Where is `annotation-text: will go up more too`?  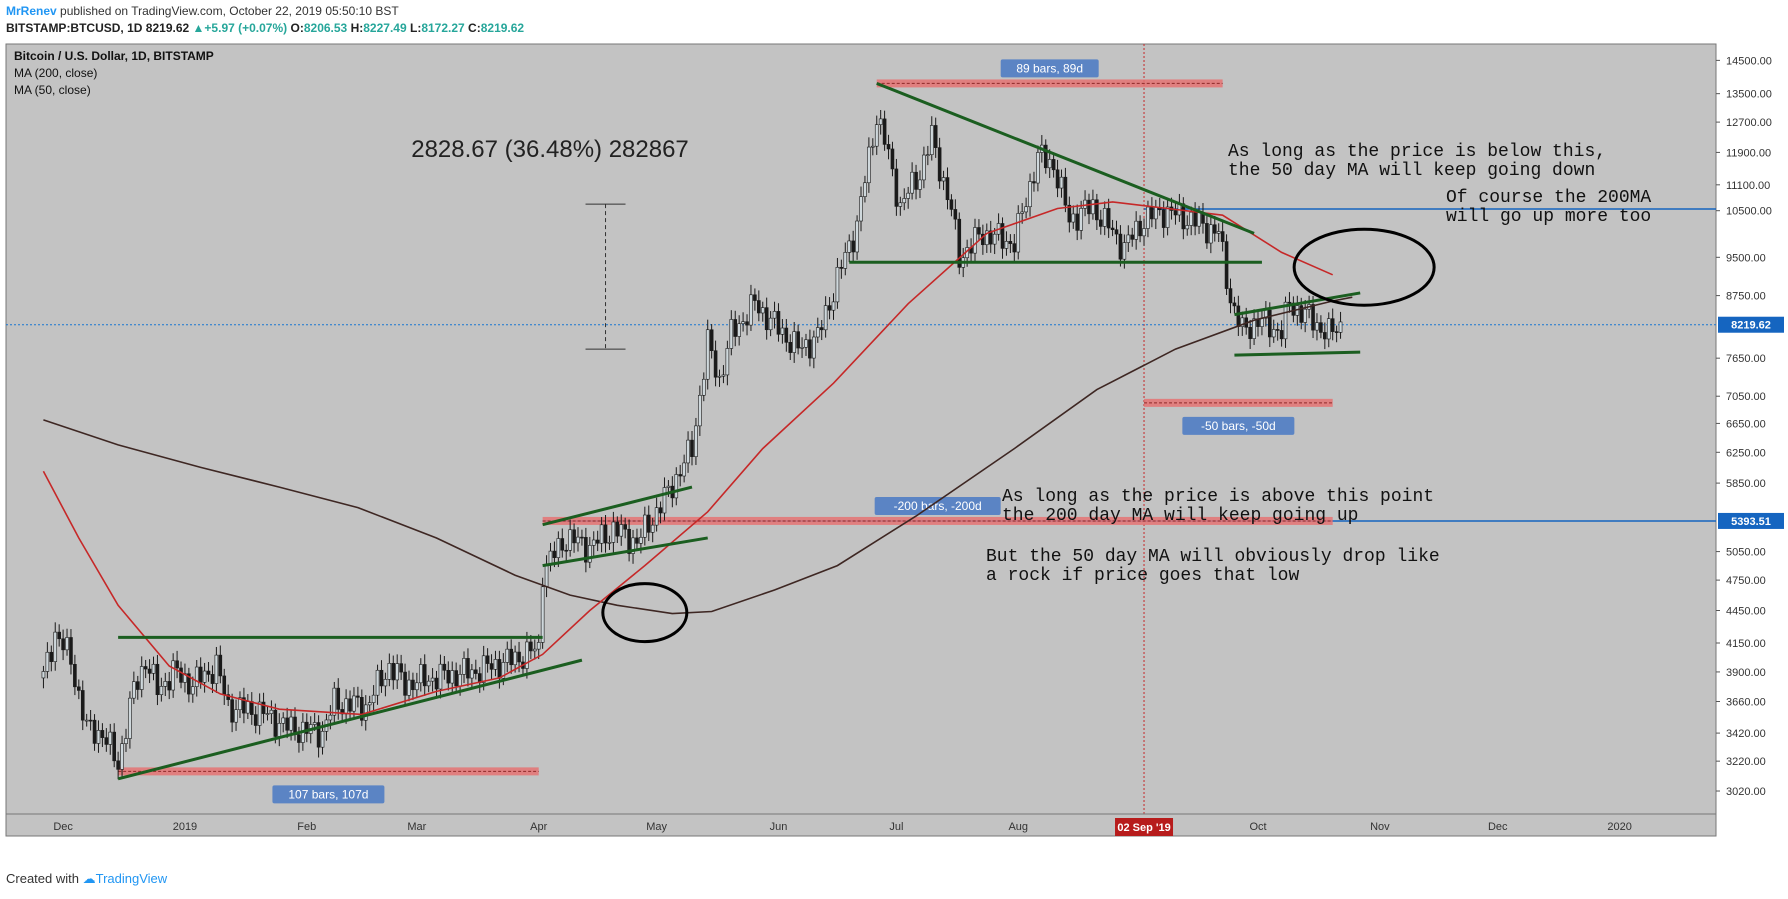
annotation-text: will go up more too is located at coordinates (1548, 217).